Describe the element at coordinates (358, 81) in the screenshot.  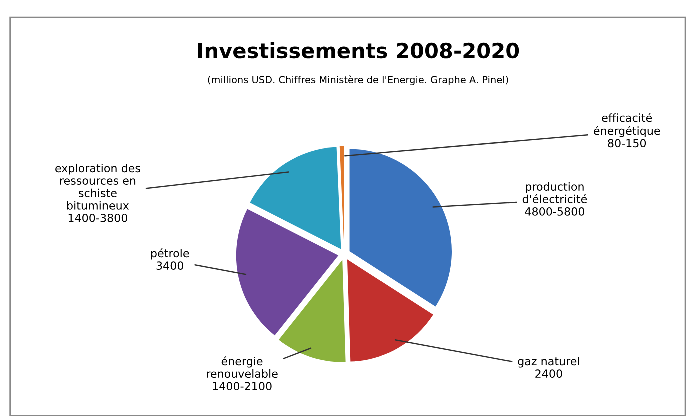
I see `chart-subtitle: (millions USD. Chiffres Ministère de l'Energie. Graphe A. Pinel)` at that location.